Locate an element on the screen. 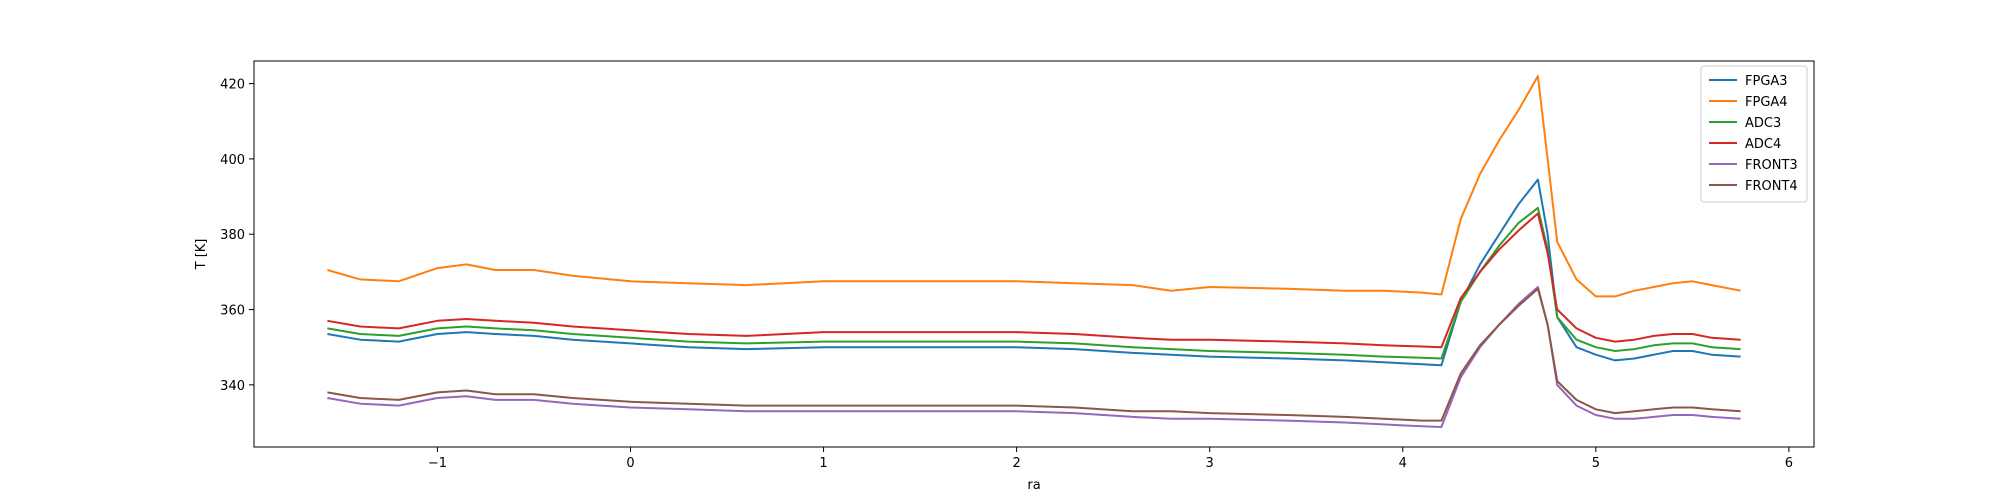  x-axis-label: ra is located at coordinates (1033, 485).